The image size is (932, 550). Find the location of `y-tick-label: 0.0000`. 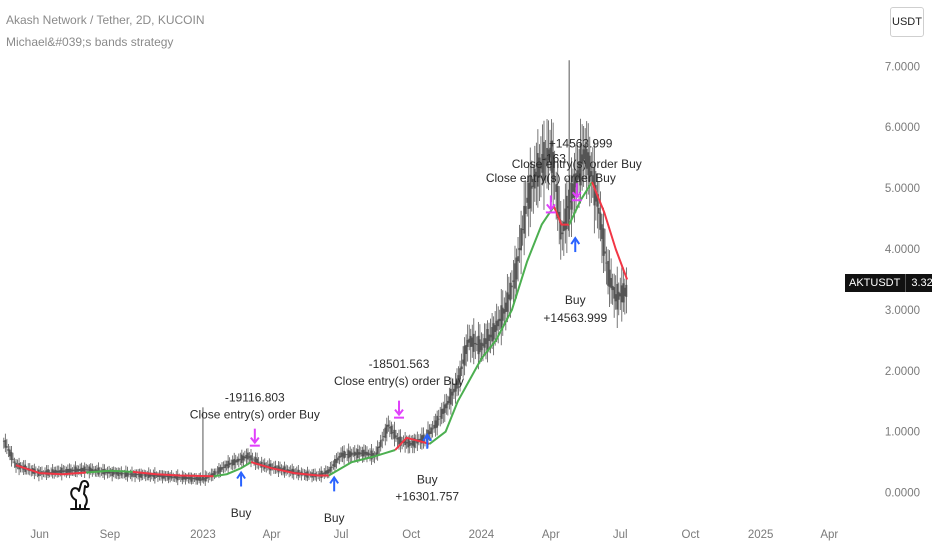

y-tick-label: 0.0000 is located at coordinates (902, 494).